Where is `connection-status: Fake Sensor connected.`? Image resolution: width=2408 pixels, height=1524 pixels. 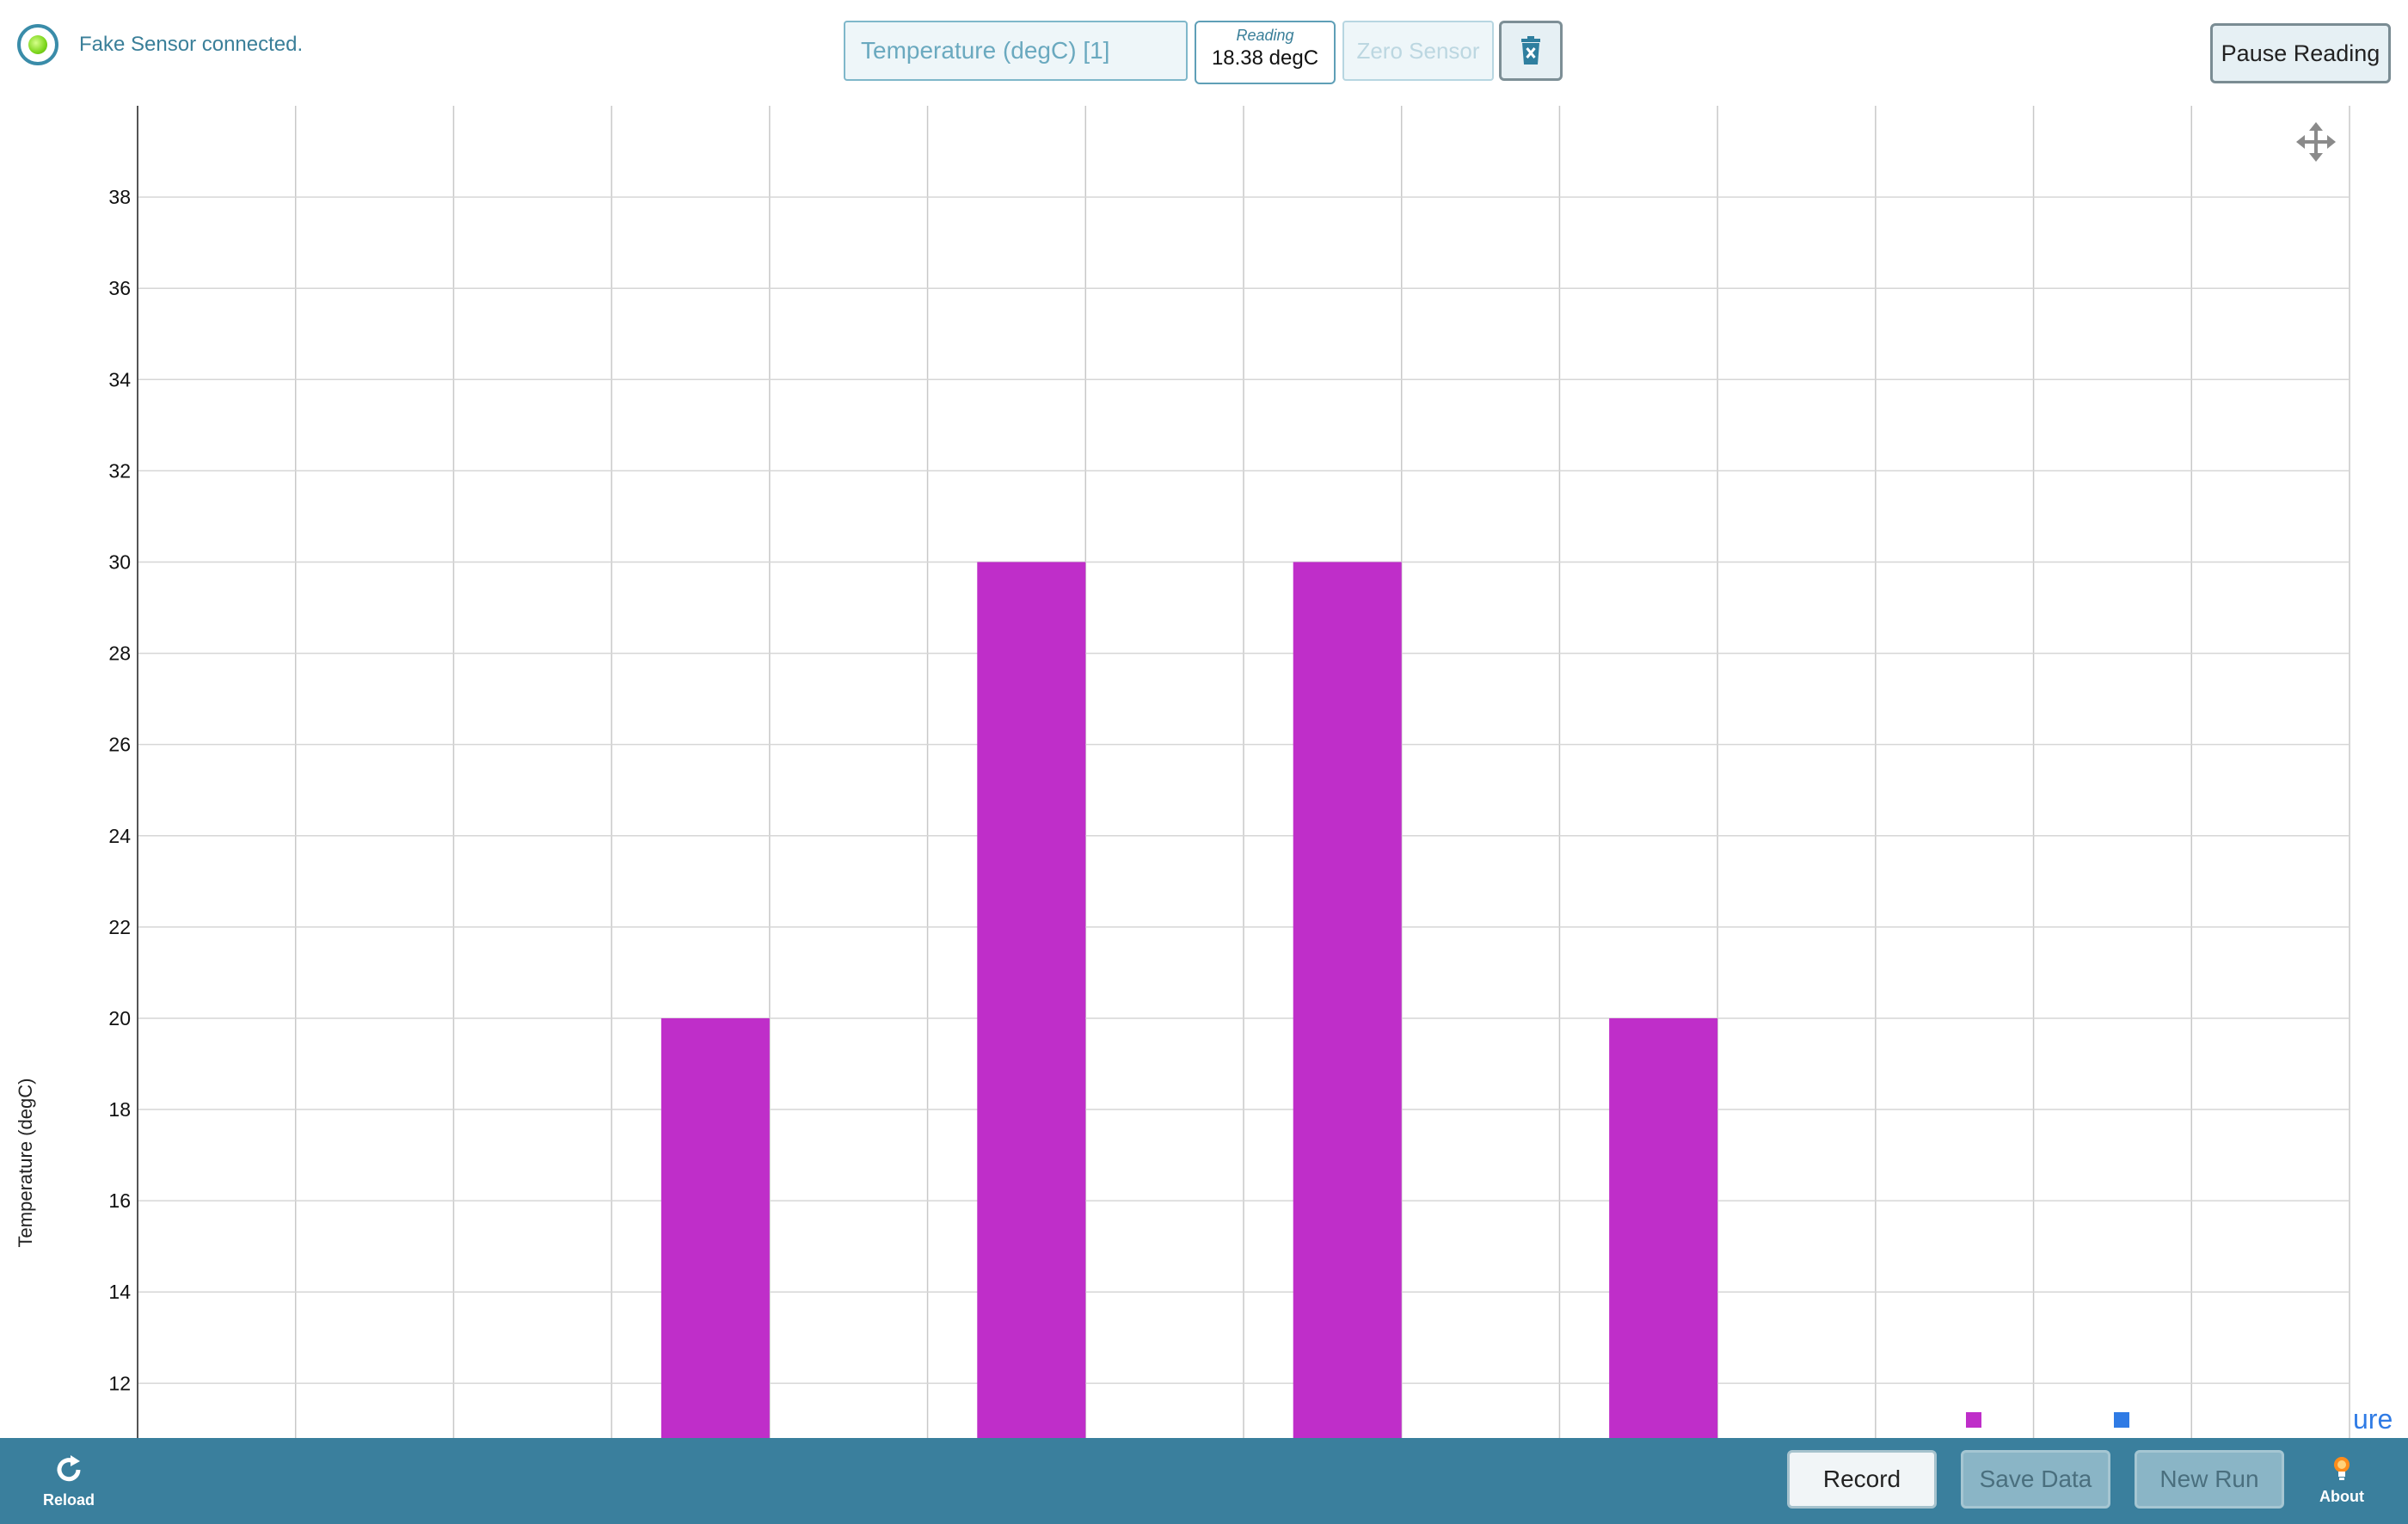
connection-status: Fake Sensor connected. is located at coordinates (160, 44).